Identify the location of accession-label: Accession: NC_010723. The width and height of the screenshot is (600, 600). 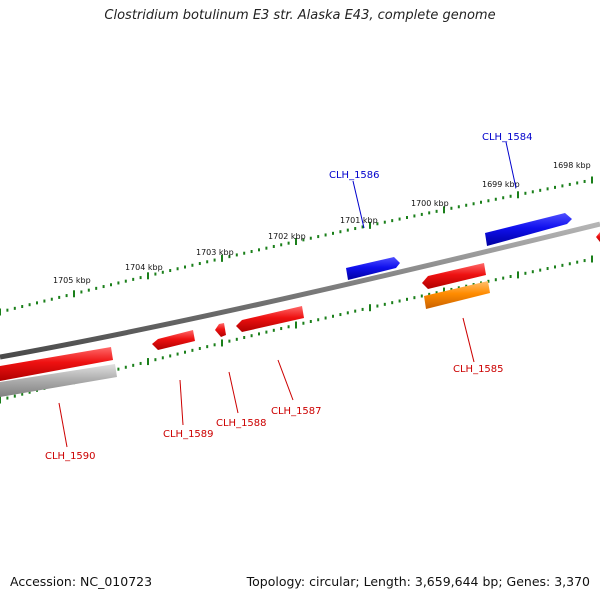
(81, 581).